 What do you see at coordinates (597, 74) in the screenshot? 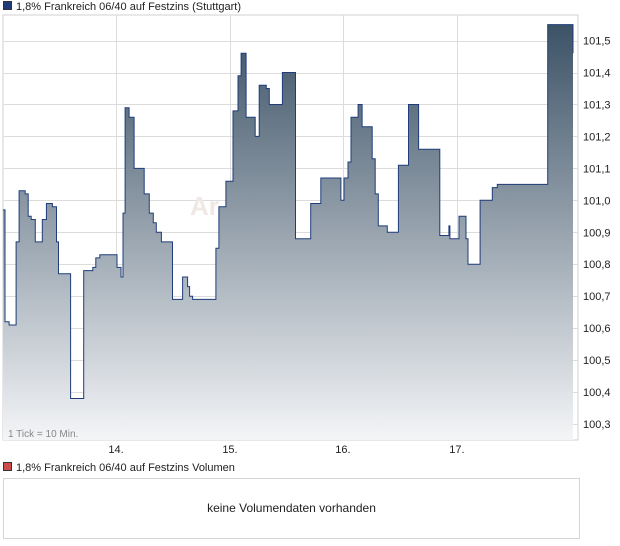
I see `y-tick-label: 101,4` at bounding box center [597, 74].